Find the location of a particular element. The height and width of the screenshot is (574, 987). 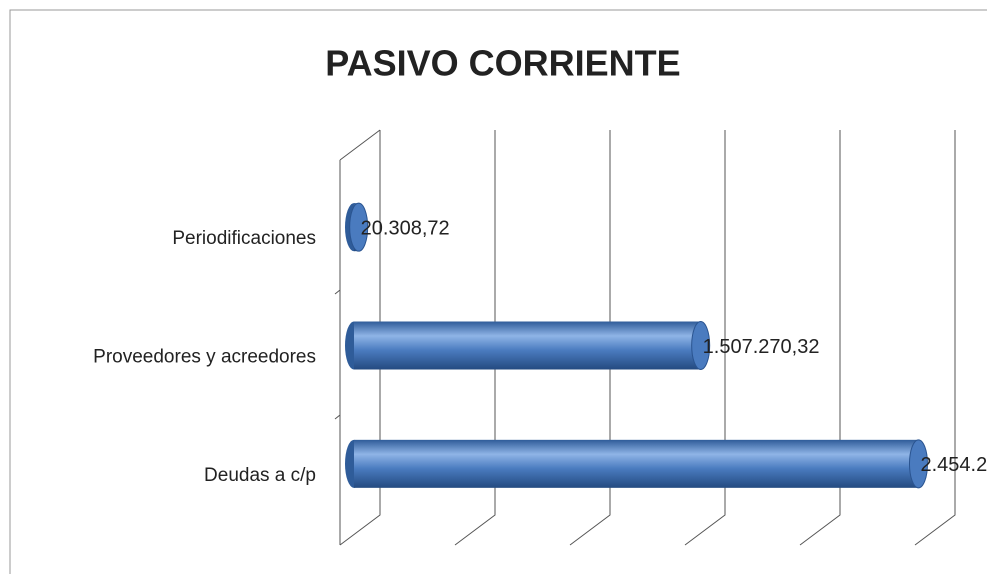

y-tick-label: Deudas a c/p is located at coordinates (260, 475).